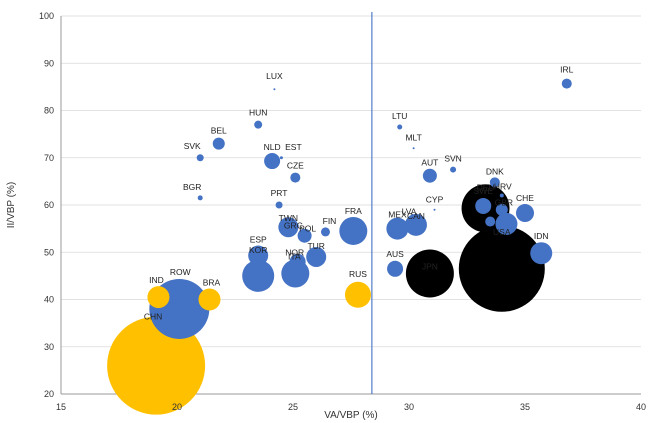 This screenshot has width=649, height=423. I want to click on bubble-che, so click(525, 213).